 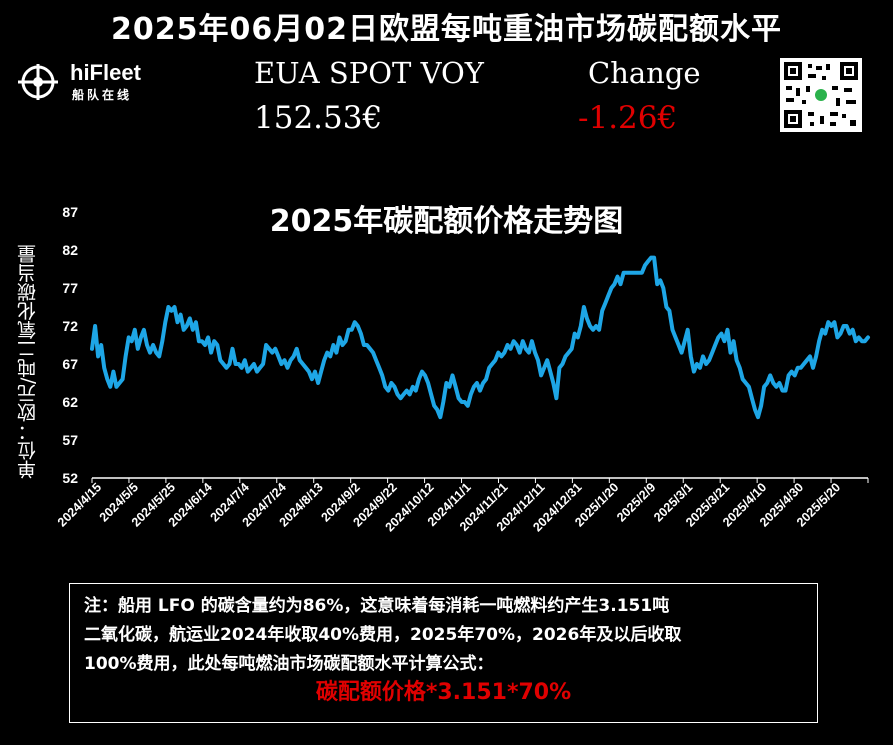 What do you see at coordinates (70, 364) in the screenshot?
I see `y-tick-label: 67` at bounding box center [70, 364].